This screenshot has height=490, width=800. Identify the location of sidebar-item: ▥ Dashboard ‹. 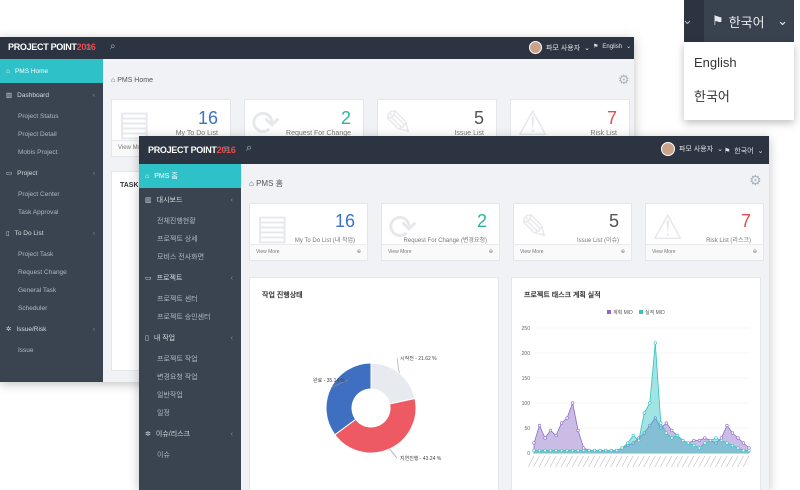
(51, 95).